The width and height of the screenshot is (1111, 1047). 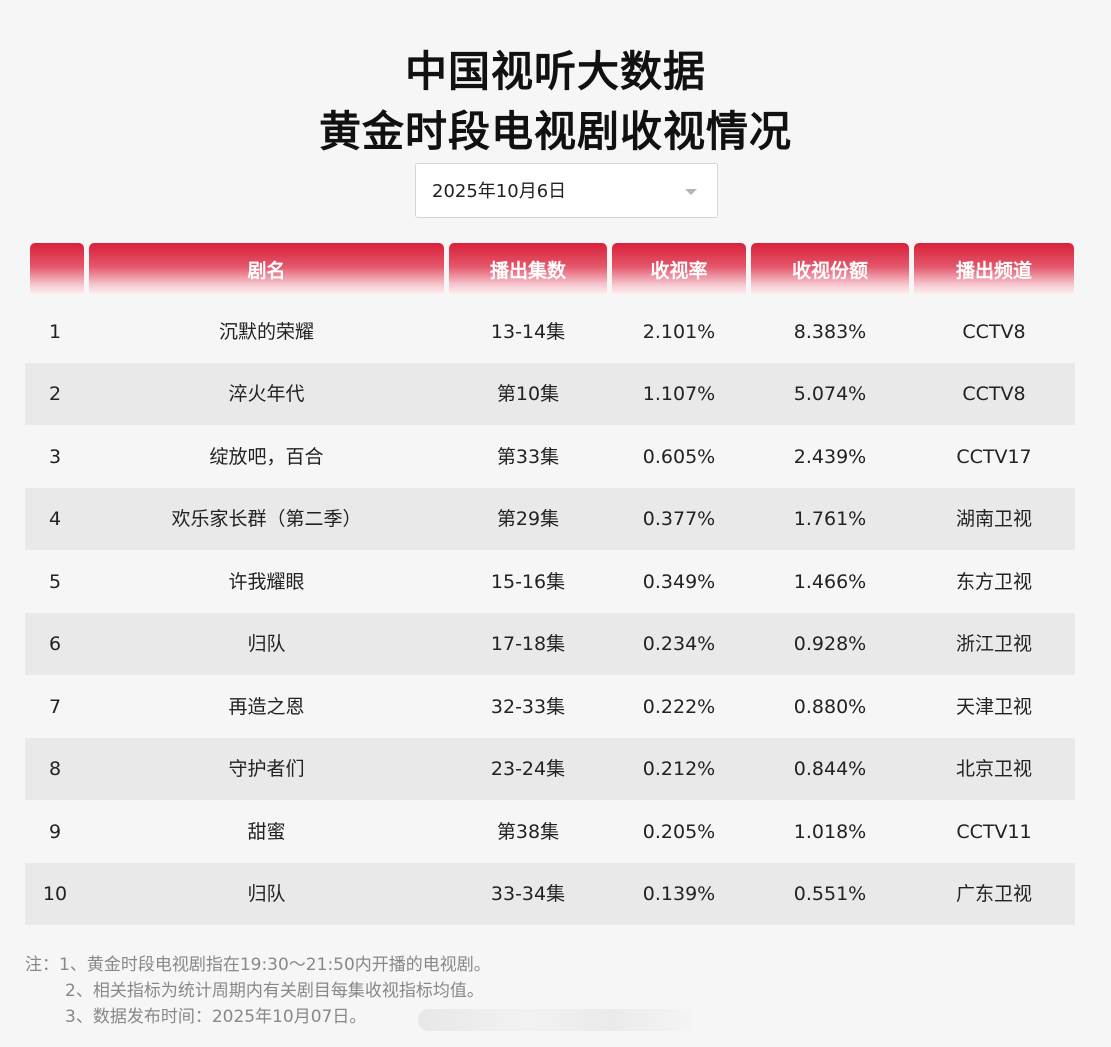 I want to click on table-row: 2 淬火年代 第10集 1.107% 5.074% CCTV8, so click(x=550, y=394).